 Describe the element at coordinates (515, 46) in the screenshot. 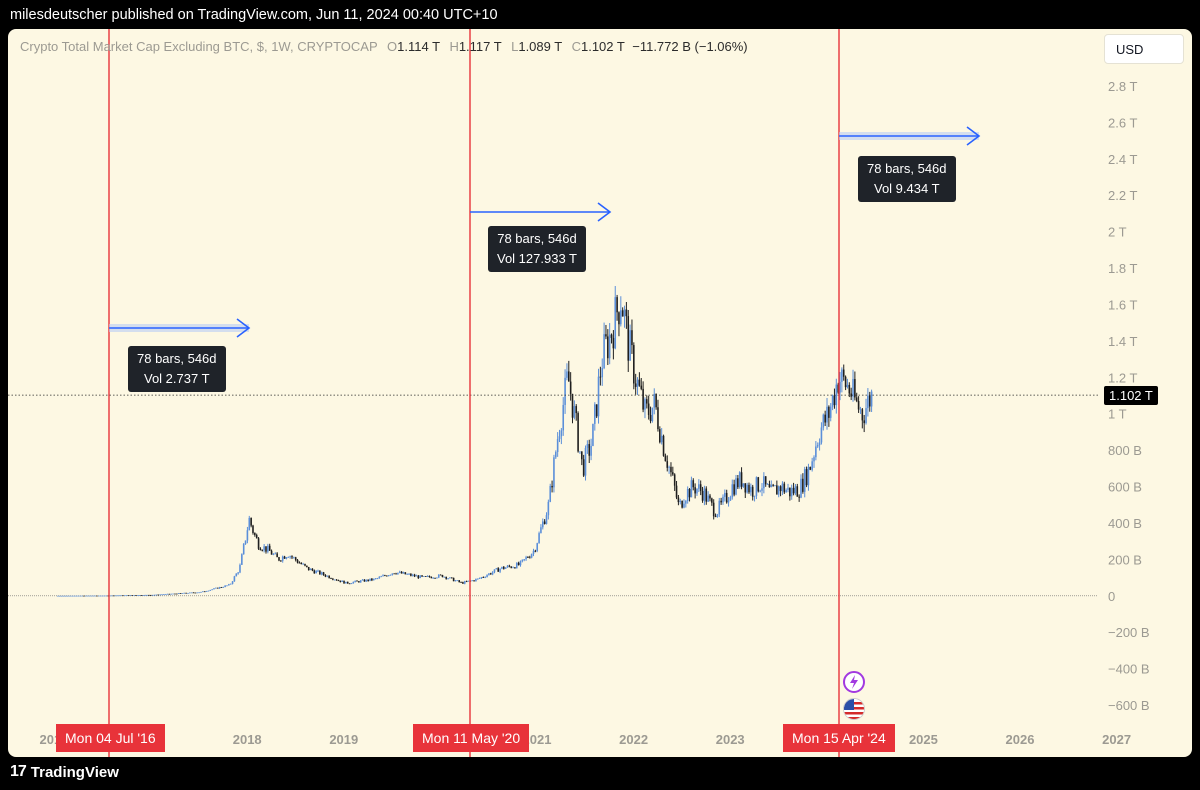

I see `low-key: L` at that location.